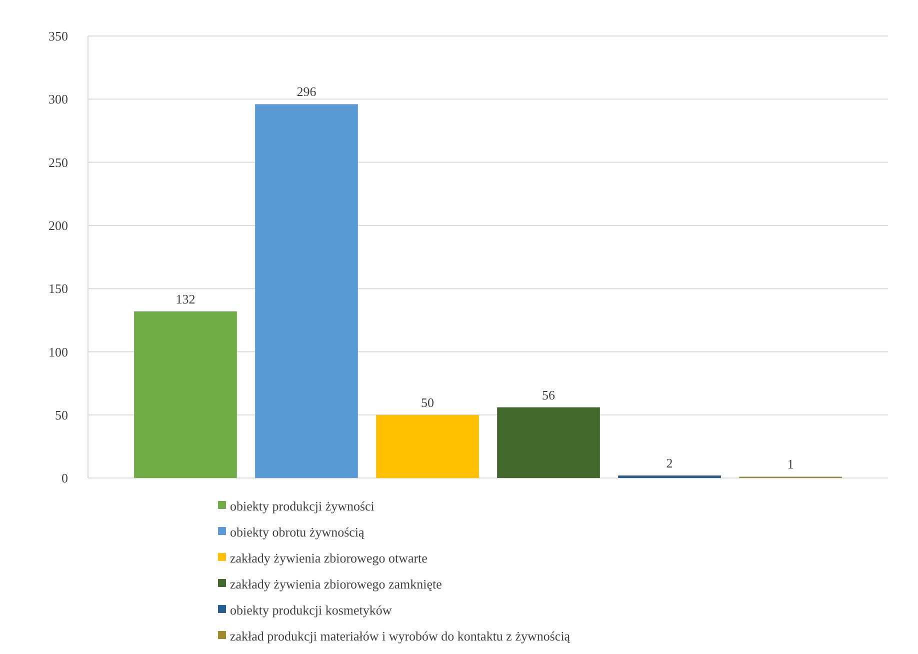  What do you see at coordinates (302, 506) in the screenshot?
I see `legend-label: obiekty produkcji żywności` at bounding box center [302, 506].